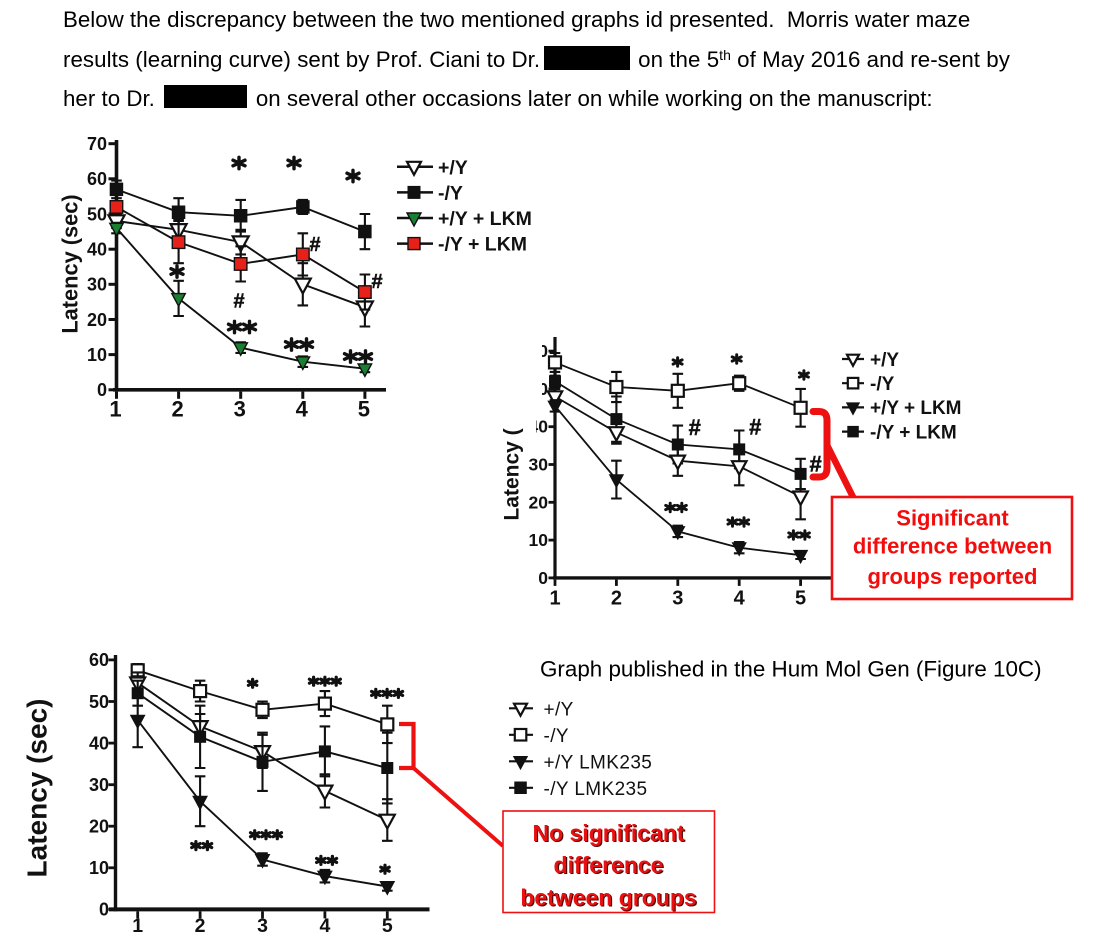 The width and height of the screenshot is (1094, 942). Describe the element at coordinates (952, 518) in the screenshot. I see `svg-text: Significant` at that location.